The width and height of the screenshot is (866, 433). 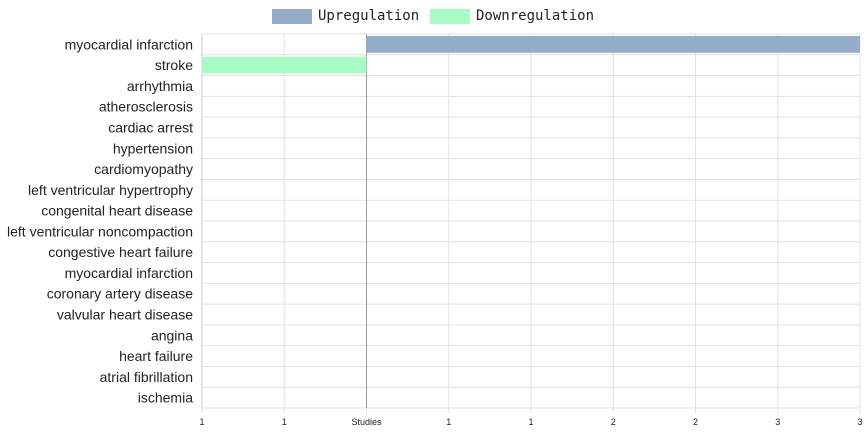 I want to click on category-label: cardiomyopathy, so click(x=143, y=169).